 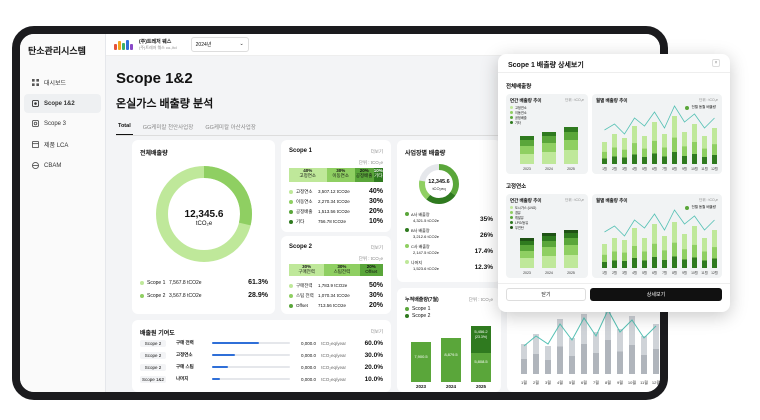 I want to click on monthly-label: 9월, so click(x=684, y=168).